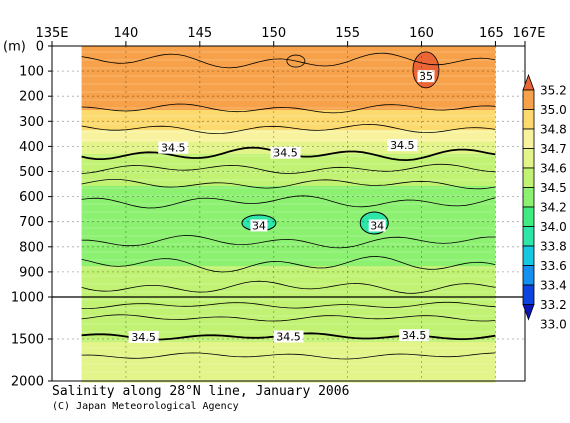 This screenshot has height=423, width=570. Describe the element at coordinates (31, 172) in the screenshot. I see `y-tick-label: 500` at that location.